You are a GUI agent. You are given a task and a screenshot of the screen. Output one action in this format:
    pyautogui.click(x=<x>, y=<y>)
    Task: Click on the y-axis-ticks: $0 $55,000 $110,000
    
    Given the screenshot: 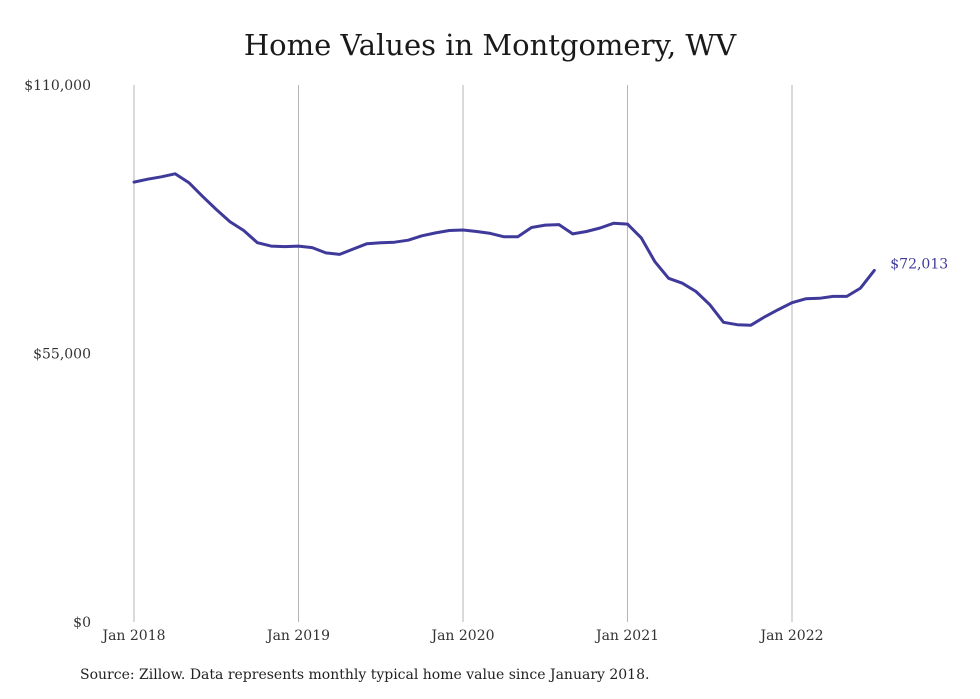 What is the action you would take?
    pyautogui.click(x=57, y=354)
    